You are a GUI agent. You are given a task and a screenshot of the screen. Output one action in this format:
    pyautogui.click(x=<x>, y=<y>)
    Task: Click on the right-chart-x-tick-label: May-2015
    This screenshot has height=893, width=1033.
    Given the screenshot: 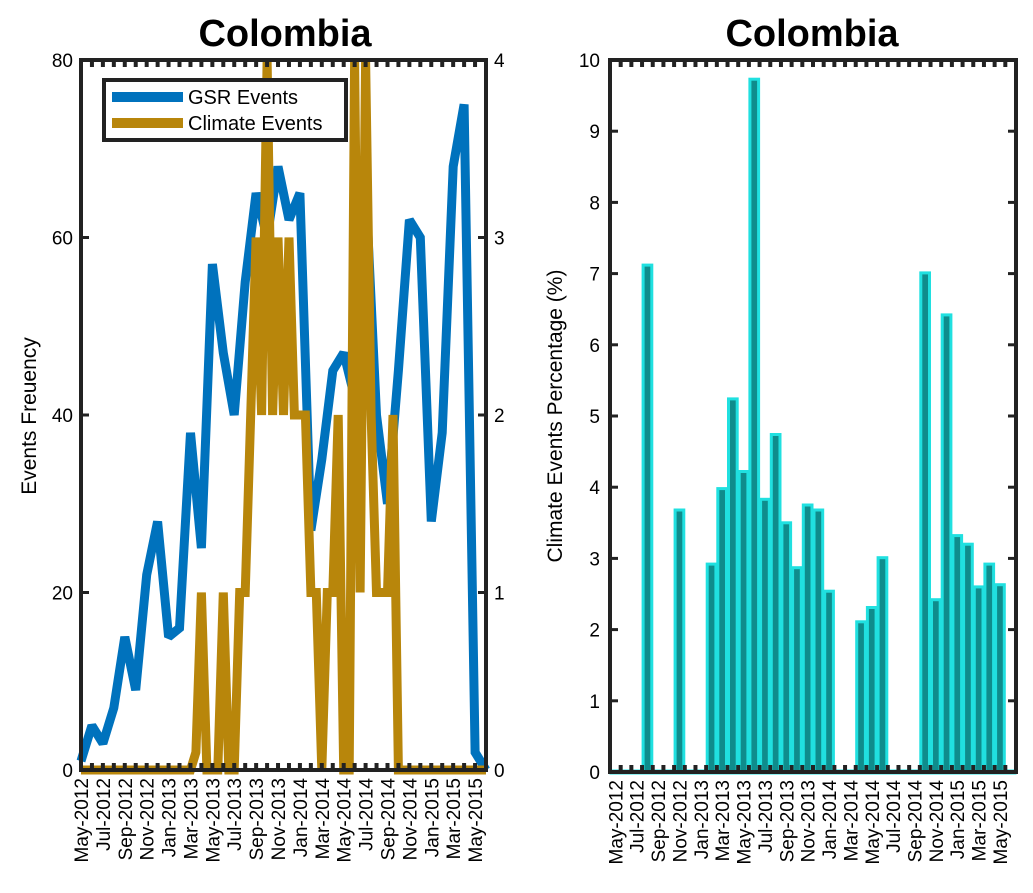 What is the action you would take?
    pyautogui.click(x=1001, y=822)
    